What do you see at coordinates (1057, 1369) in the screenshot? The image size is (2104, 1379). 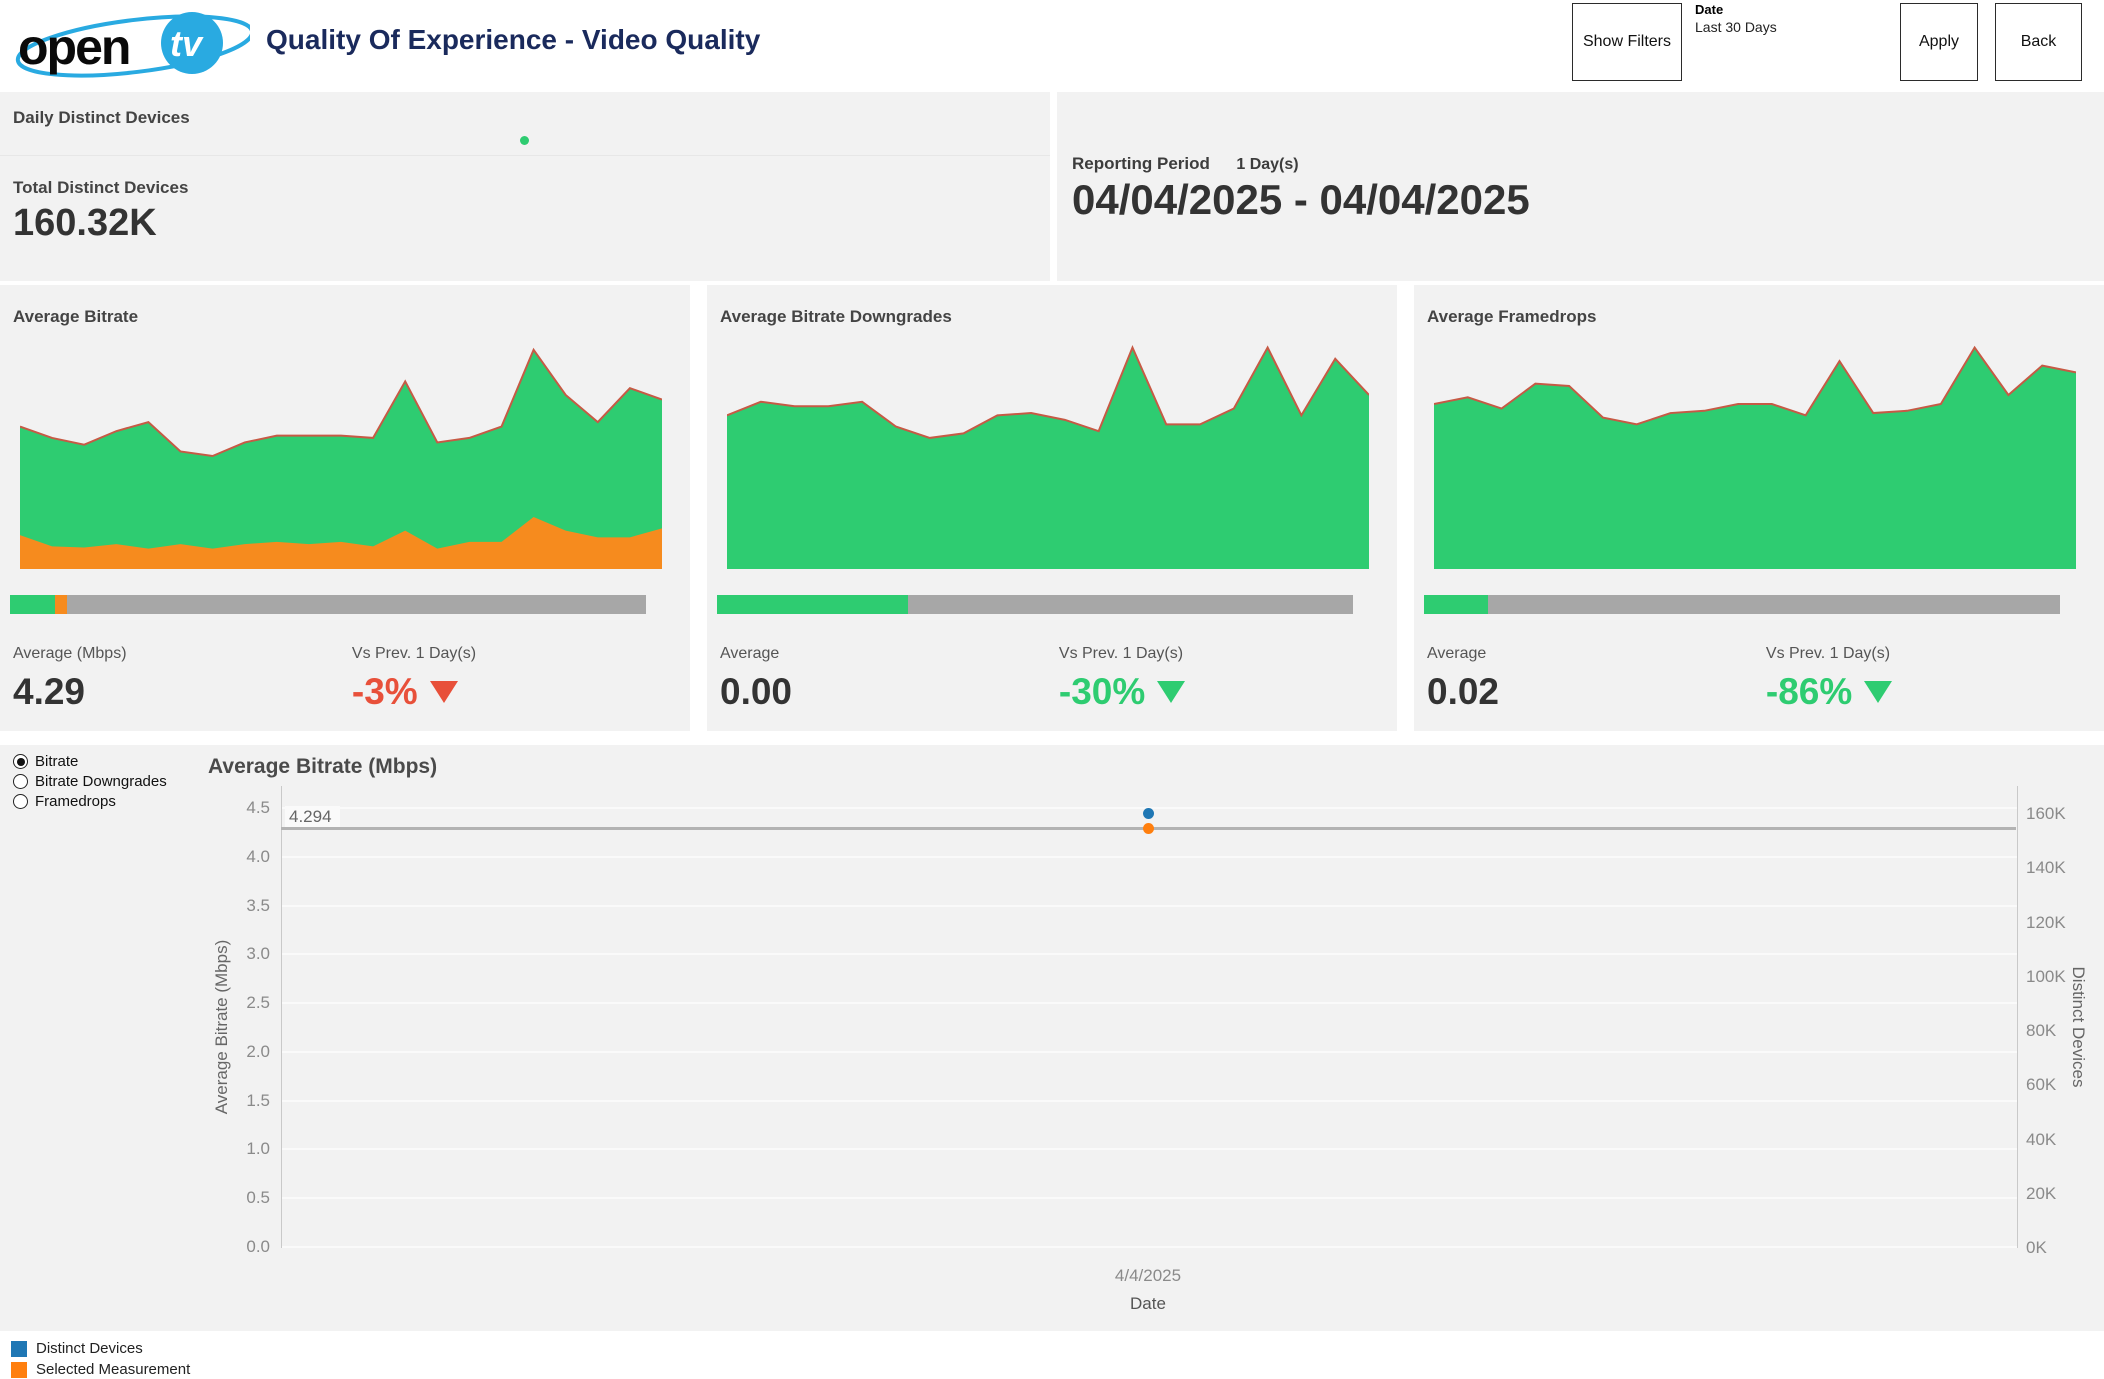 I see `legend-item-selected-measurement: Selected Measurement` at bounding box center [1057, 1369].